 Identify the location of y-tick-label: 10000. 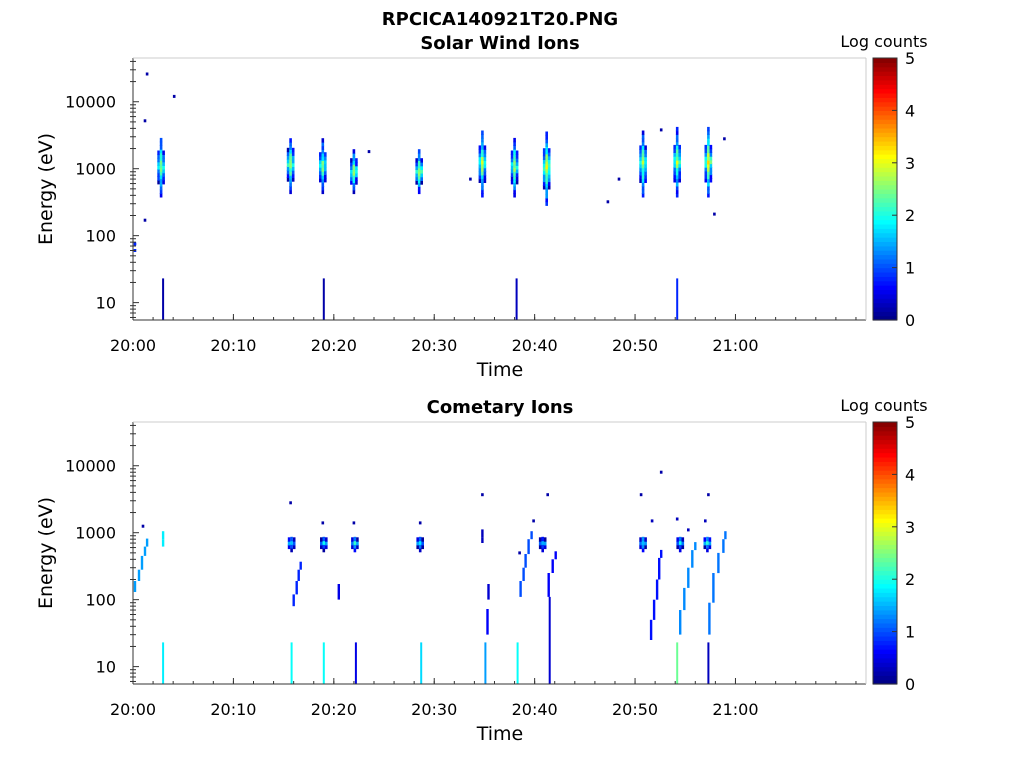
(90, 466).